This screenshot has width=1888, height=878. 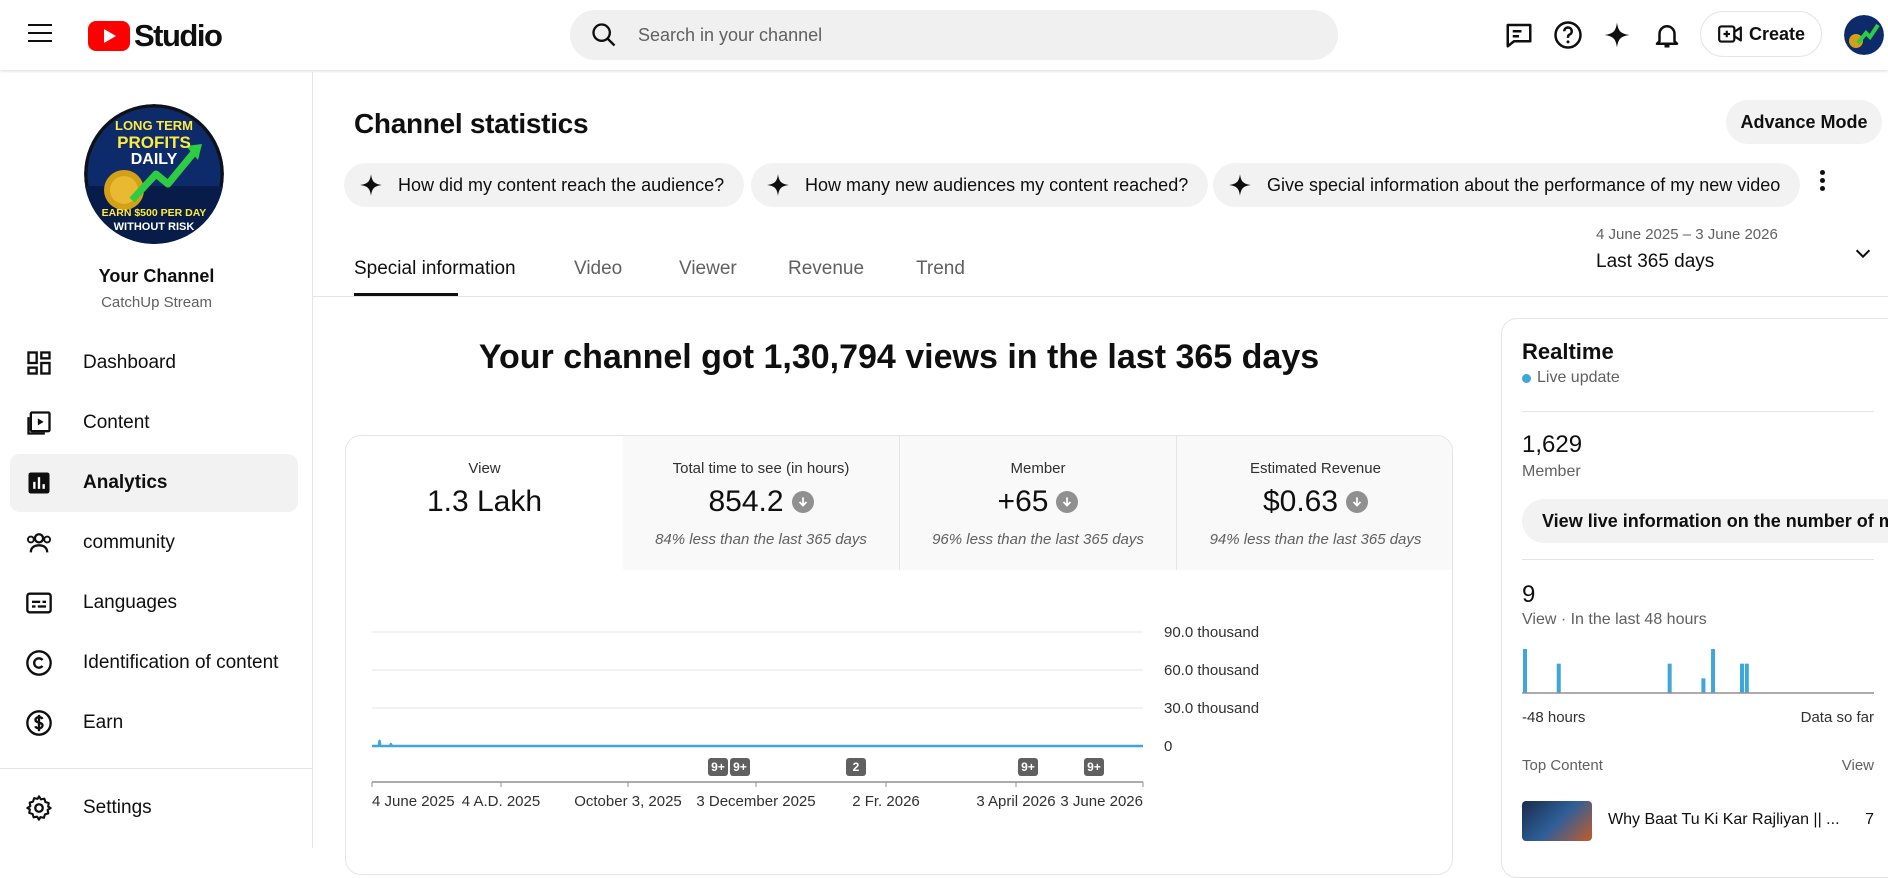 What do you see at coordinates (708, 268) in the screenshot?
I see `tab-viewer: Viewer` at bounding box center [708, 268].